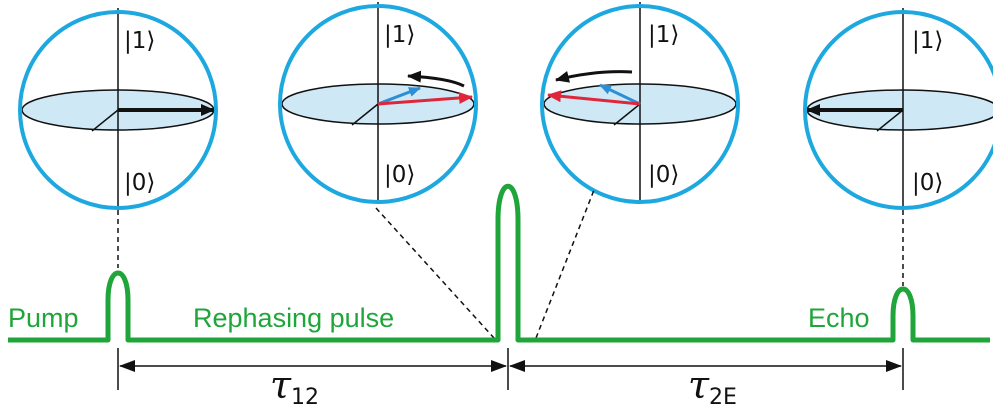 This screenshot has width=993, height=412. I want to click on tau2e-symbol: τ, so click(699, 385).